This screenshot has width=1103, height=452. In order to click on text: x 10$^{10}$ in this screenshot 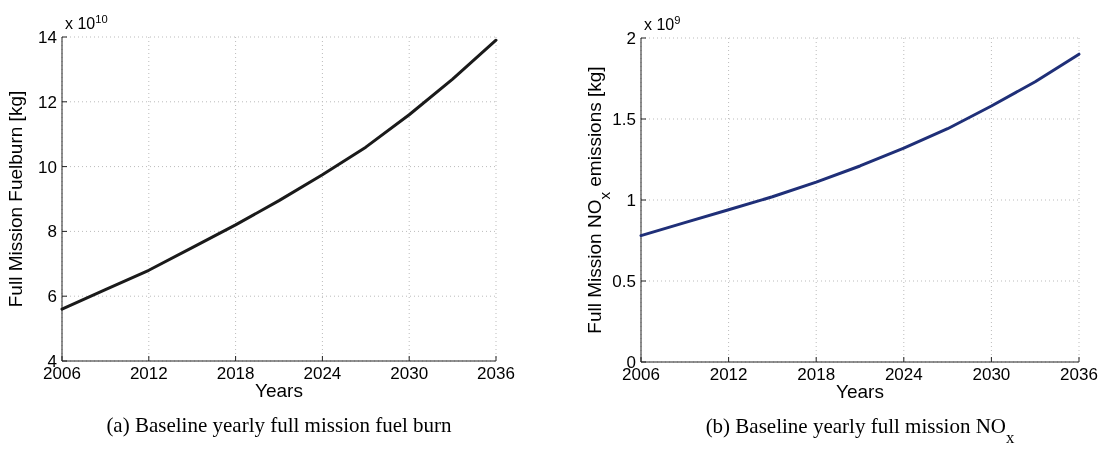, I will do `click(86, 22)`.